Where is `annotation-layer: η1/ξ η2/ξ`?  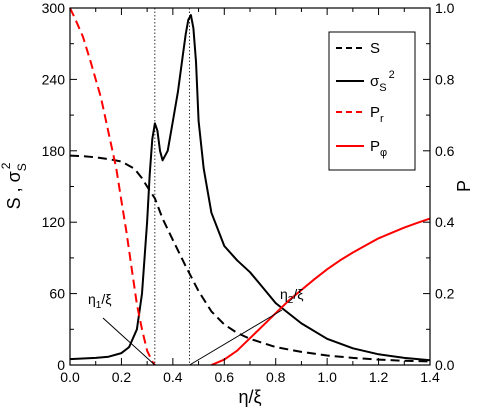 annotation-layer: η1/ξ η2/ξ is located at coordinates (196, 326).